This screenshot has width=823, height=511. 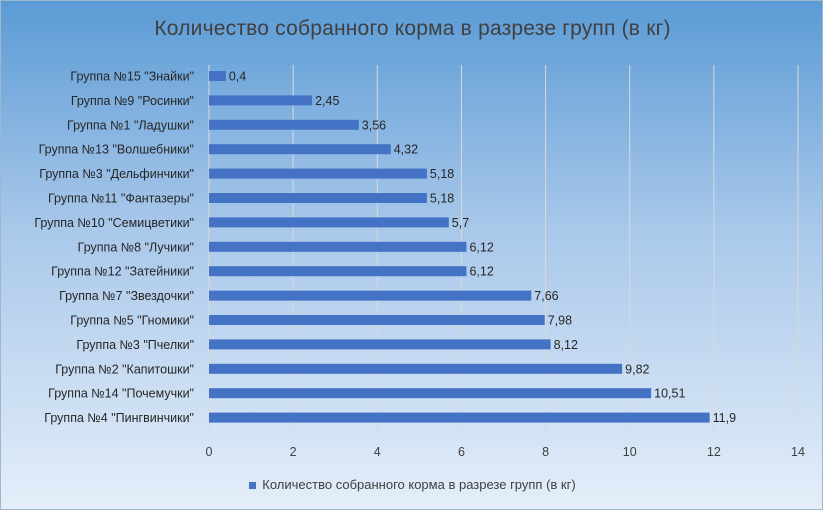 What do you see at coordinates (253, 486) in the screenshot?
I see `legend-swatch` at bounding box center [253, 486].